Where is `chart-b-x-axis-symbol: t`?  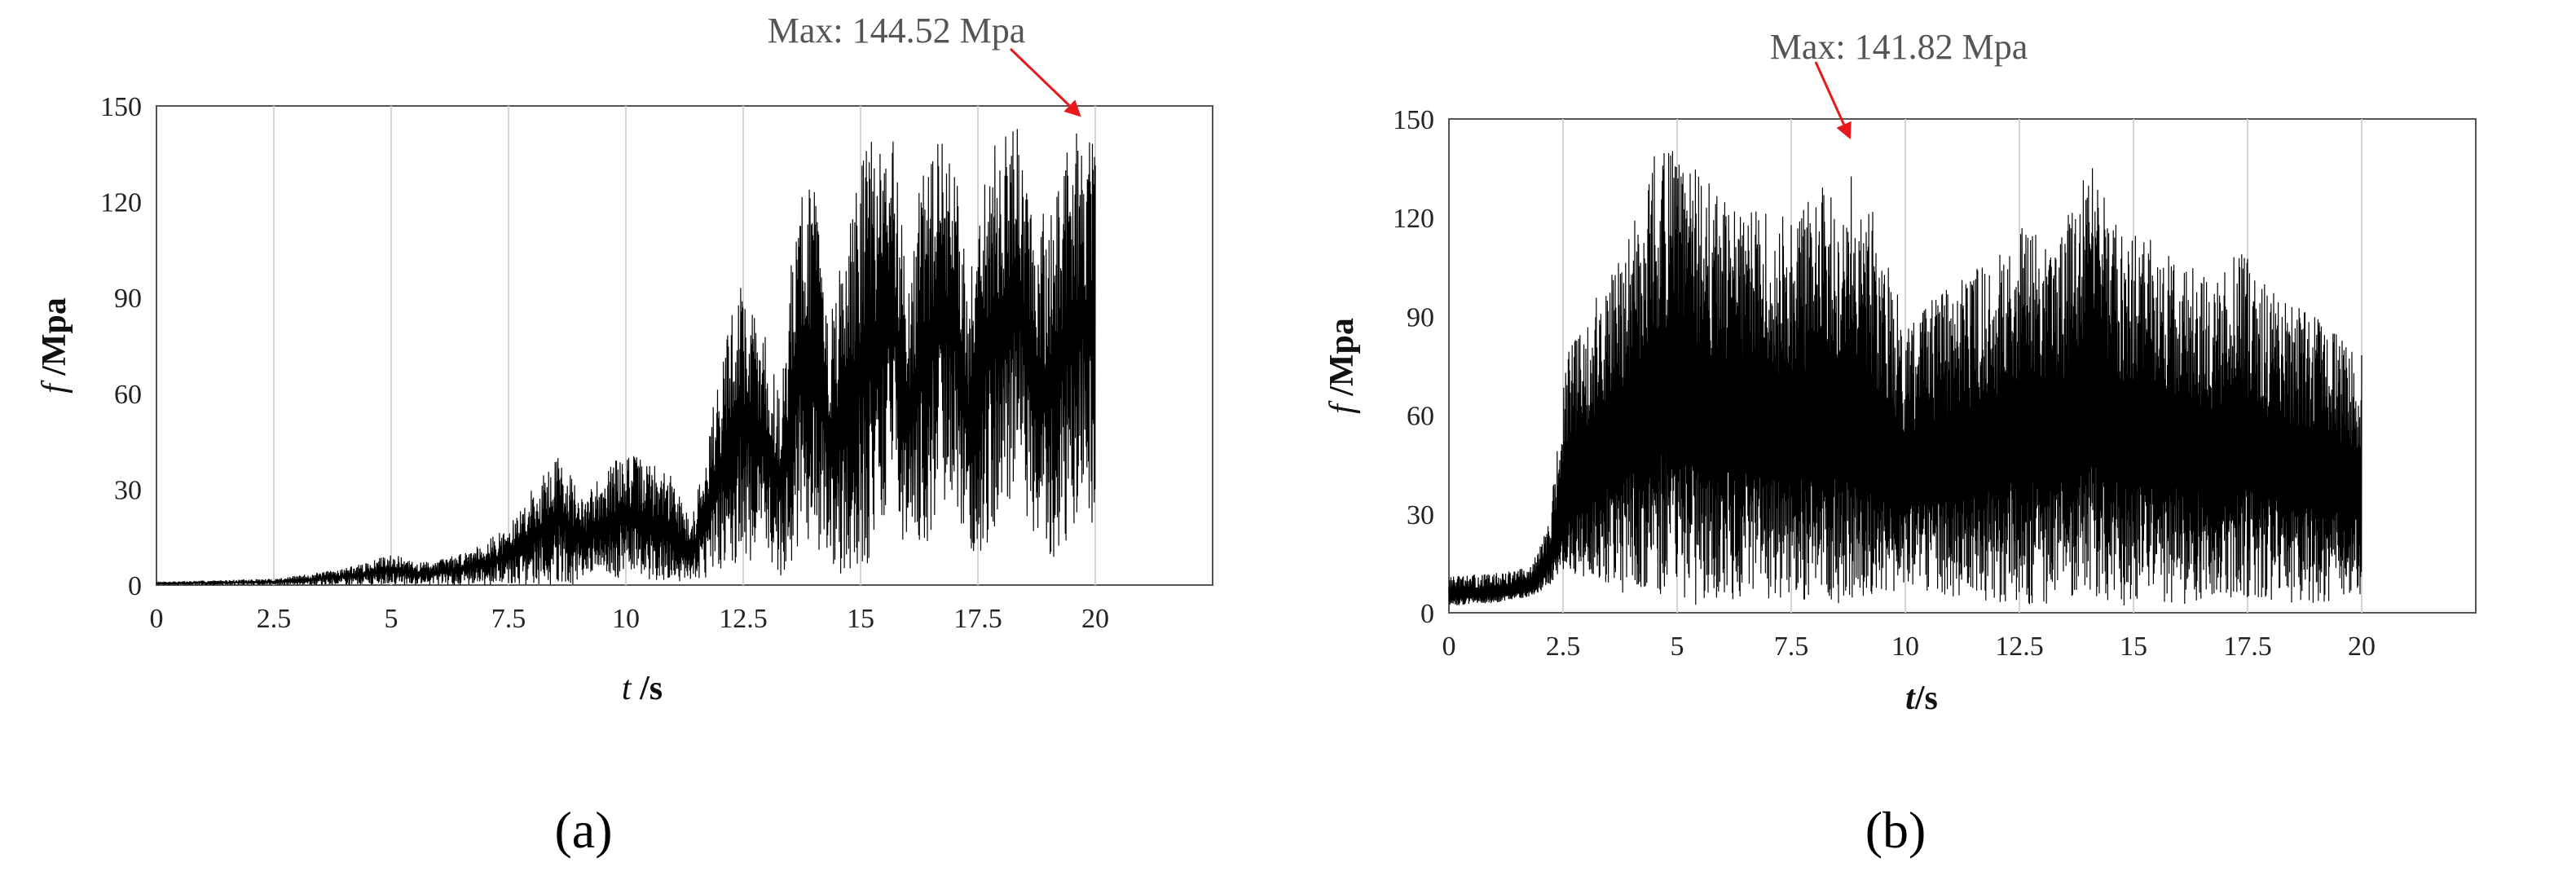 chart-b-x-axis-symbol: t is located at coordinates (1910, 699).